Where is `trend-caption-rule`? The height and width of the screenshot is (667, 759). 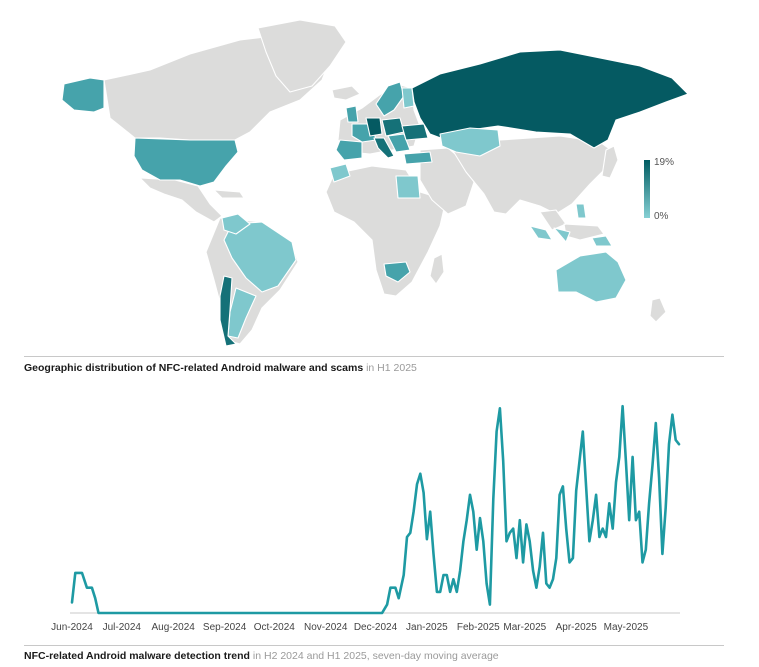 trend-caption-rule is located at coordinates (374, 645).